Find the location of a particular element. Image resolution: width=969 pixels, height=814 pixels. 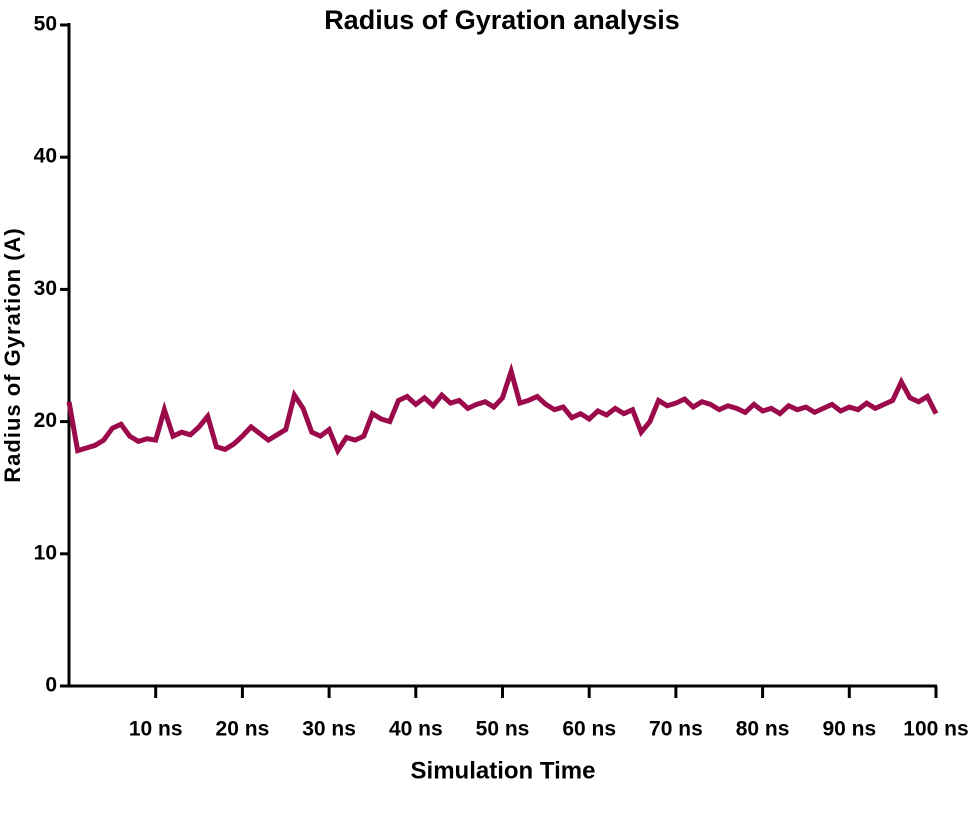

y-tick-label: 40 is located at coordinates (45, 156).